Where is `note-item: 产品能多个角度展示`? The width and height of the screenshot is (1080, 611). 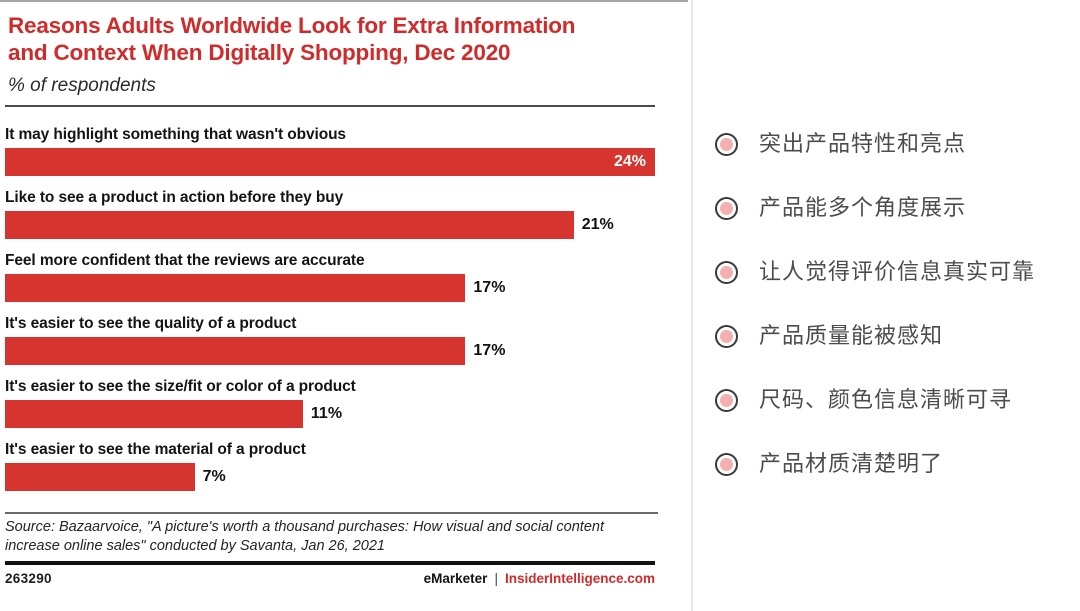
note-item: 产品能多个角度展示 is located at coordinates (897, 208).